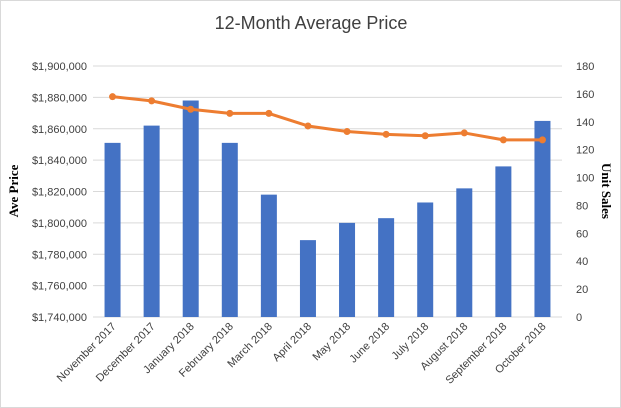 The image size is (621, 408). I want to click on y-tick-label: $1,840,000, so click(59, 161).